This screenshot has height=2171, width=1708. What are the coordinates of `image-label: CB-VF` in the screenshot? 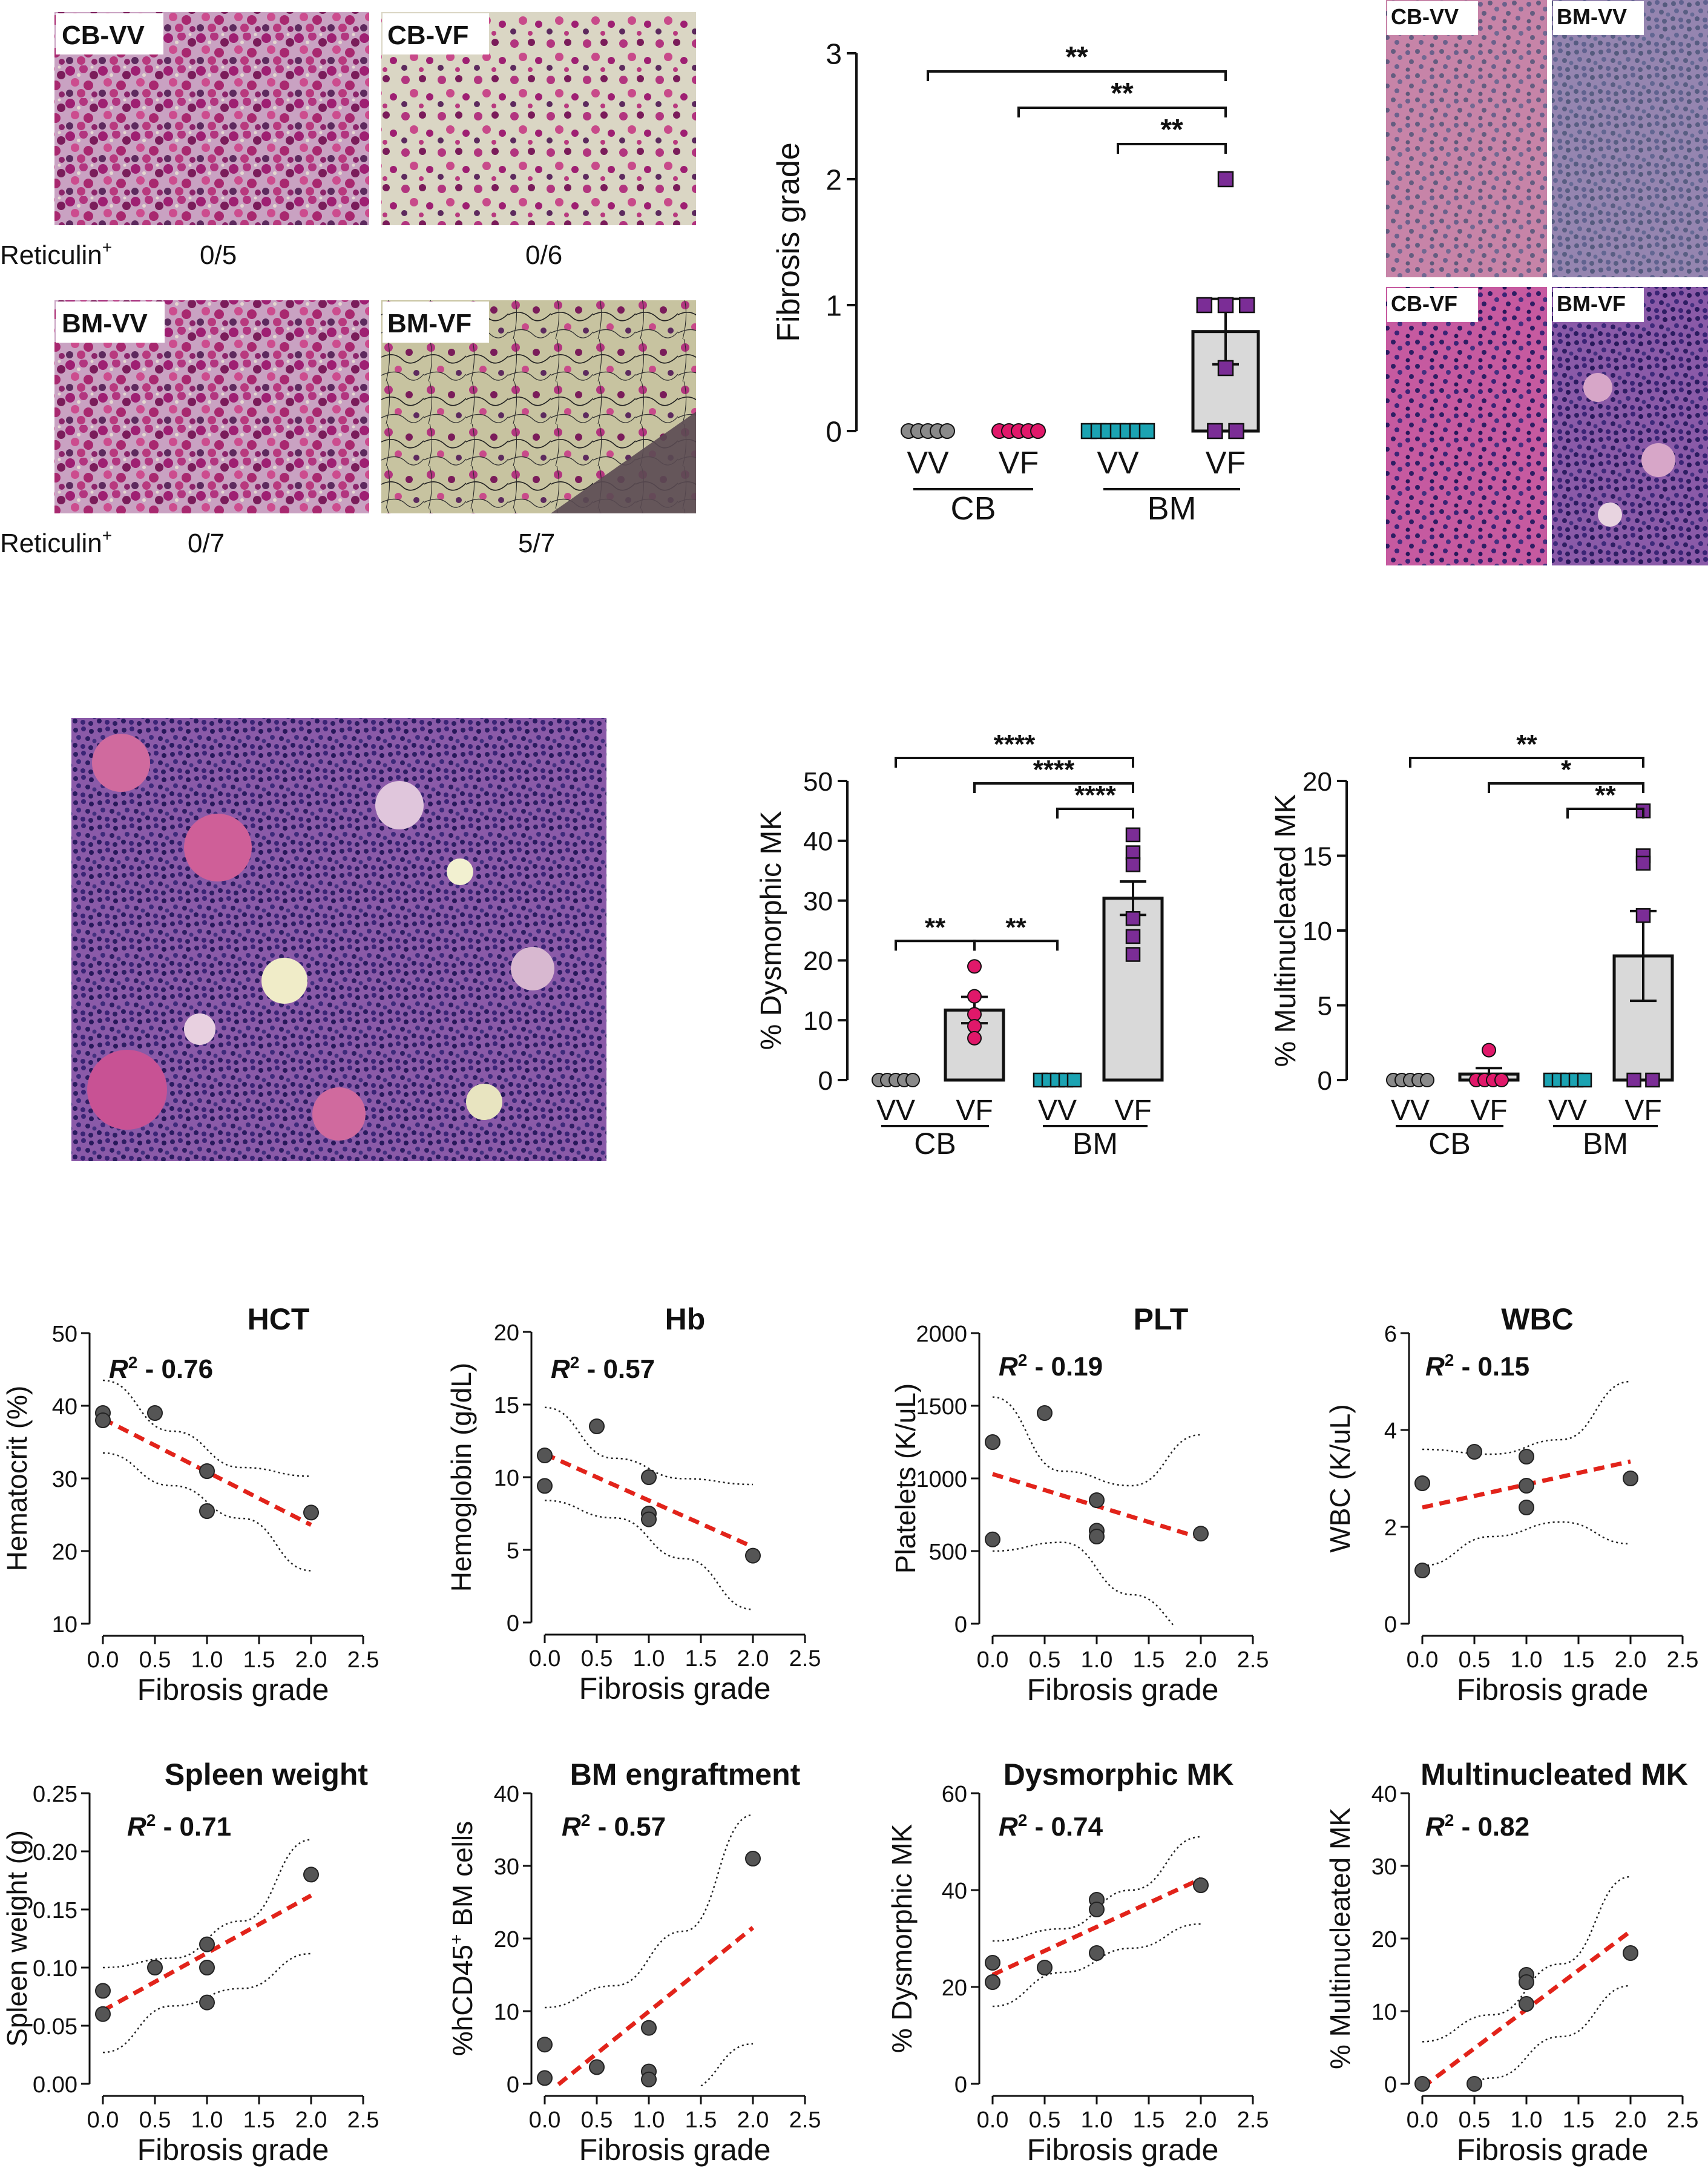 It's located at (427, 35).